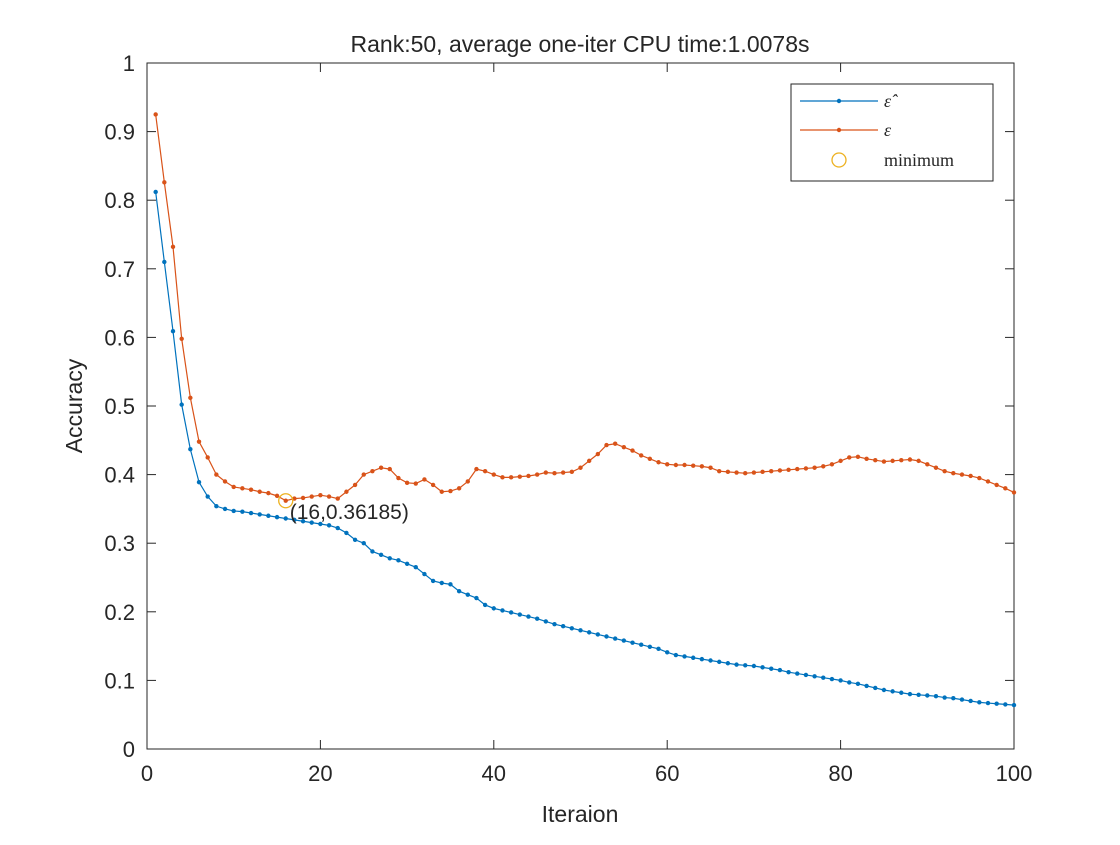 The image size is (1120, 845). I want to click on y-axis-label: Accuracy, so click(74, 405).